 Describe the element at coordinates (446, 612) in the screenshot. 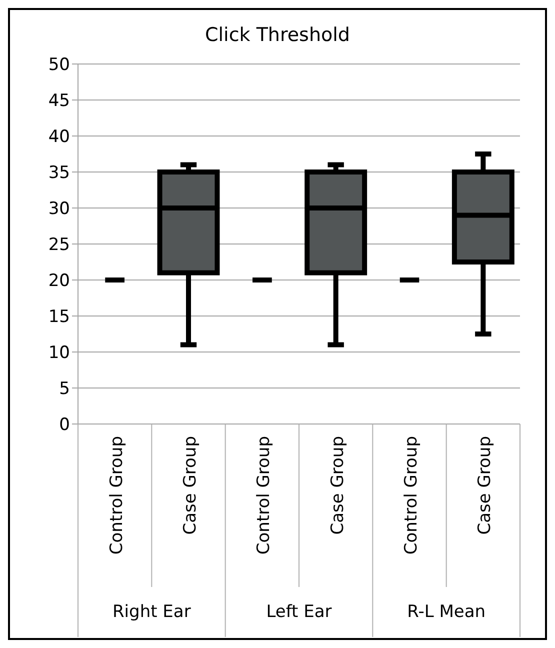

I see `text: R-L Mean` at that location.